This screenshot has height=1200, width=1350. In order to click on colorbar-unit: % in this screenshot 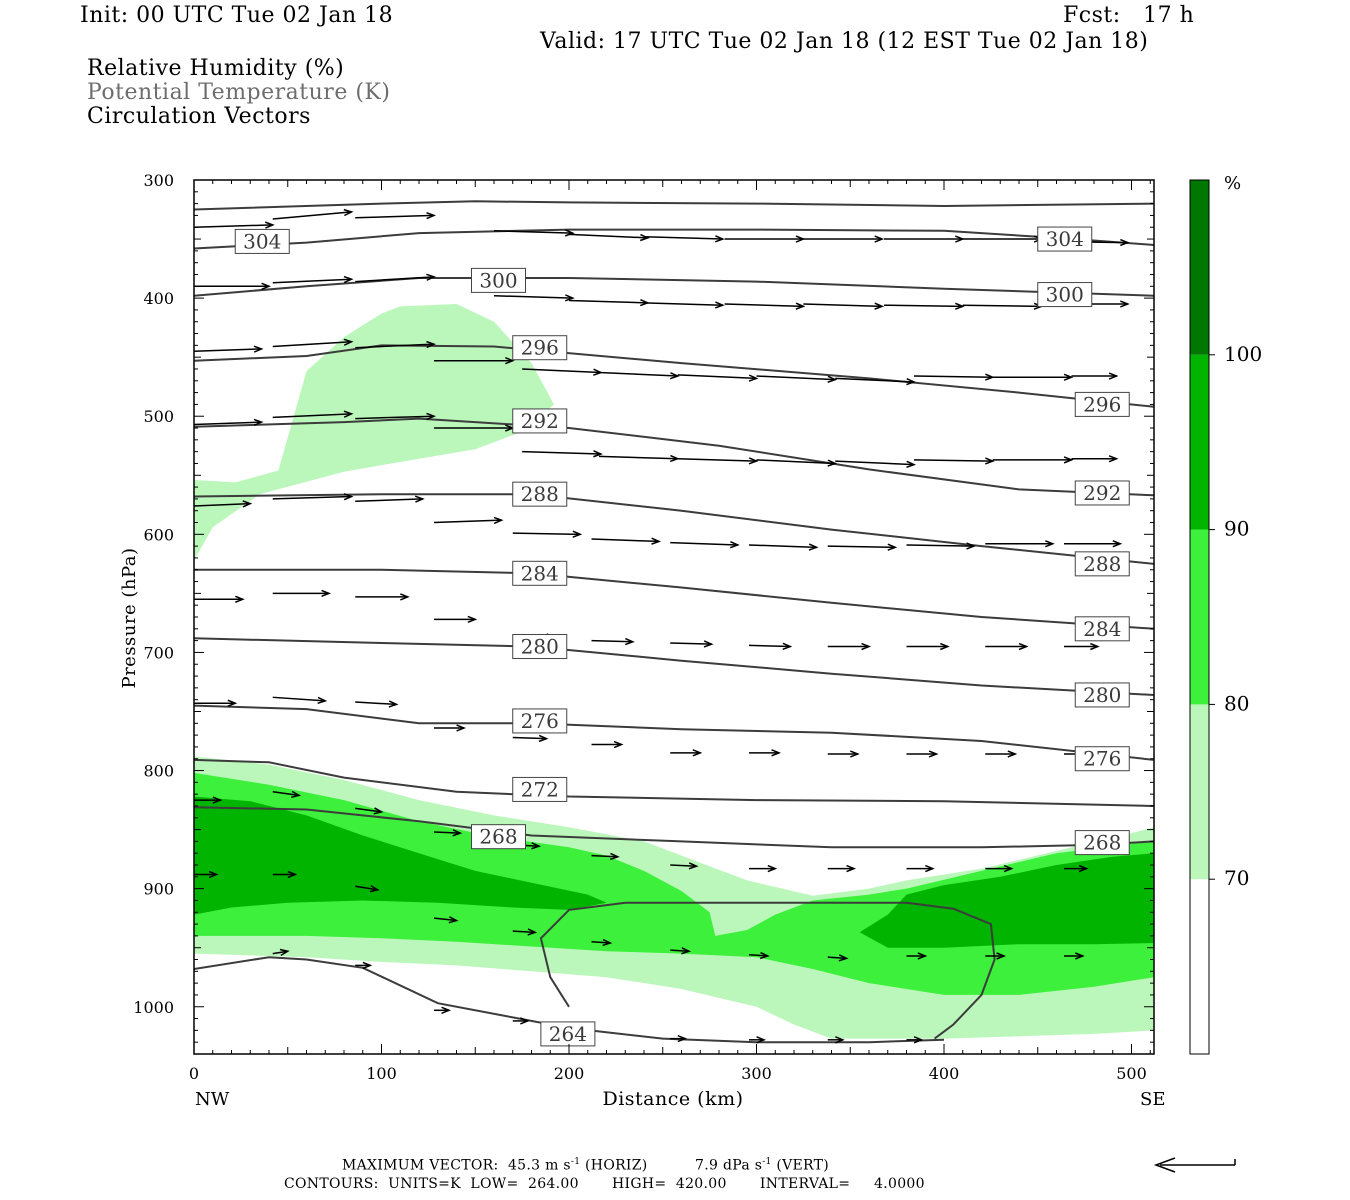, I will do `click(1232, 183)`.